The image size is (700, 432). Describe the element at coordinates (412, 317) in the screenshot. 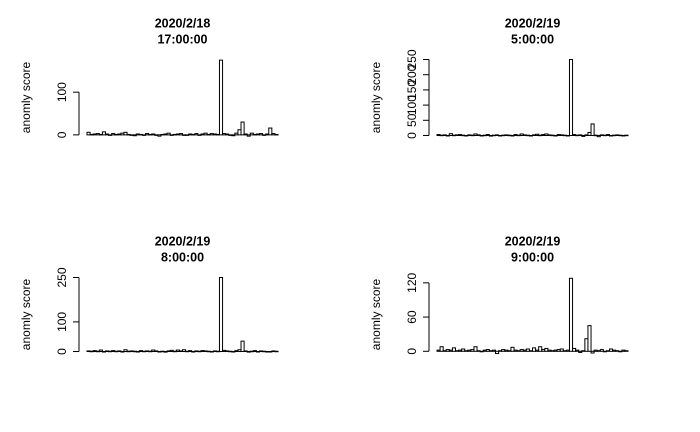

I see `y-tick-label: 60` at that location.